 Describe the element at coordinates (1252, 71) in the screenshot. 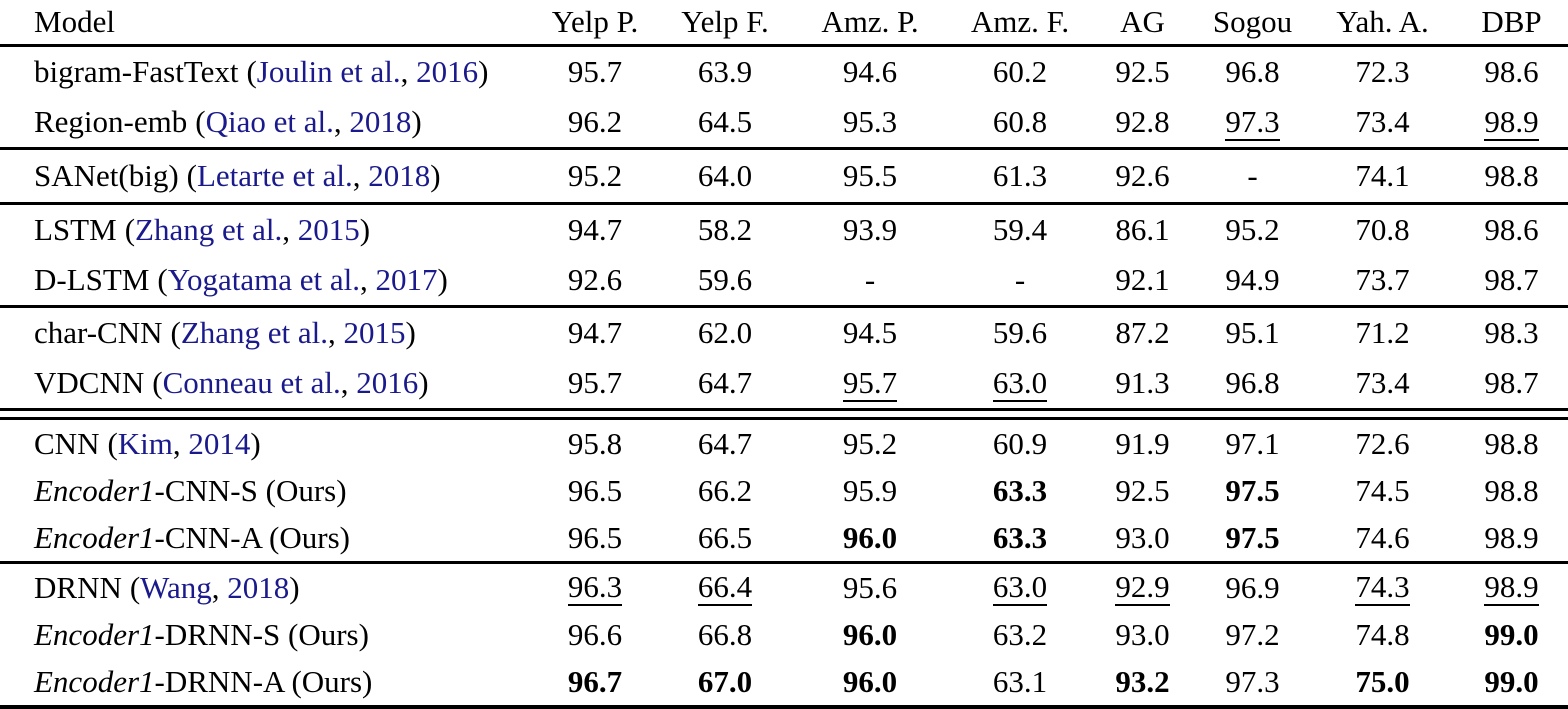

I see `value-text: 96.8` at that location.